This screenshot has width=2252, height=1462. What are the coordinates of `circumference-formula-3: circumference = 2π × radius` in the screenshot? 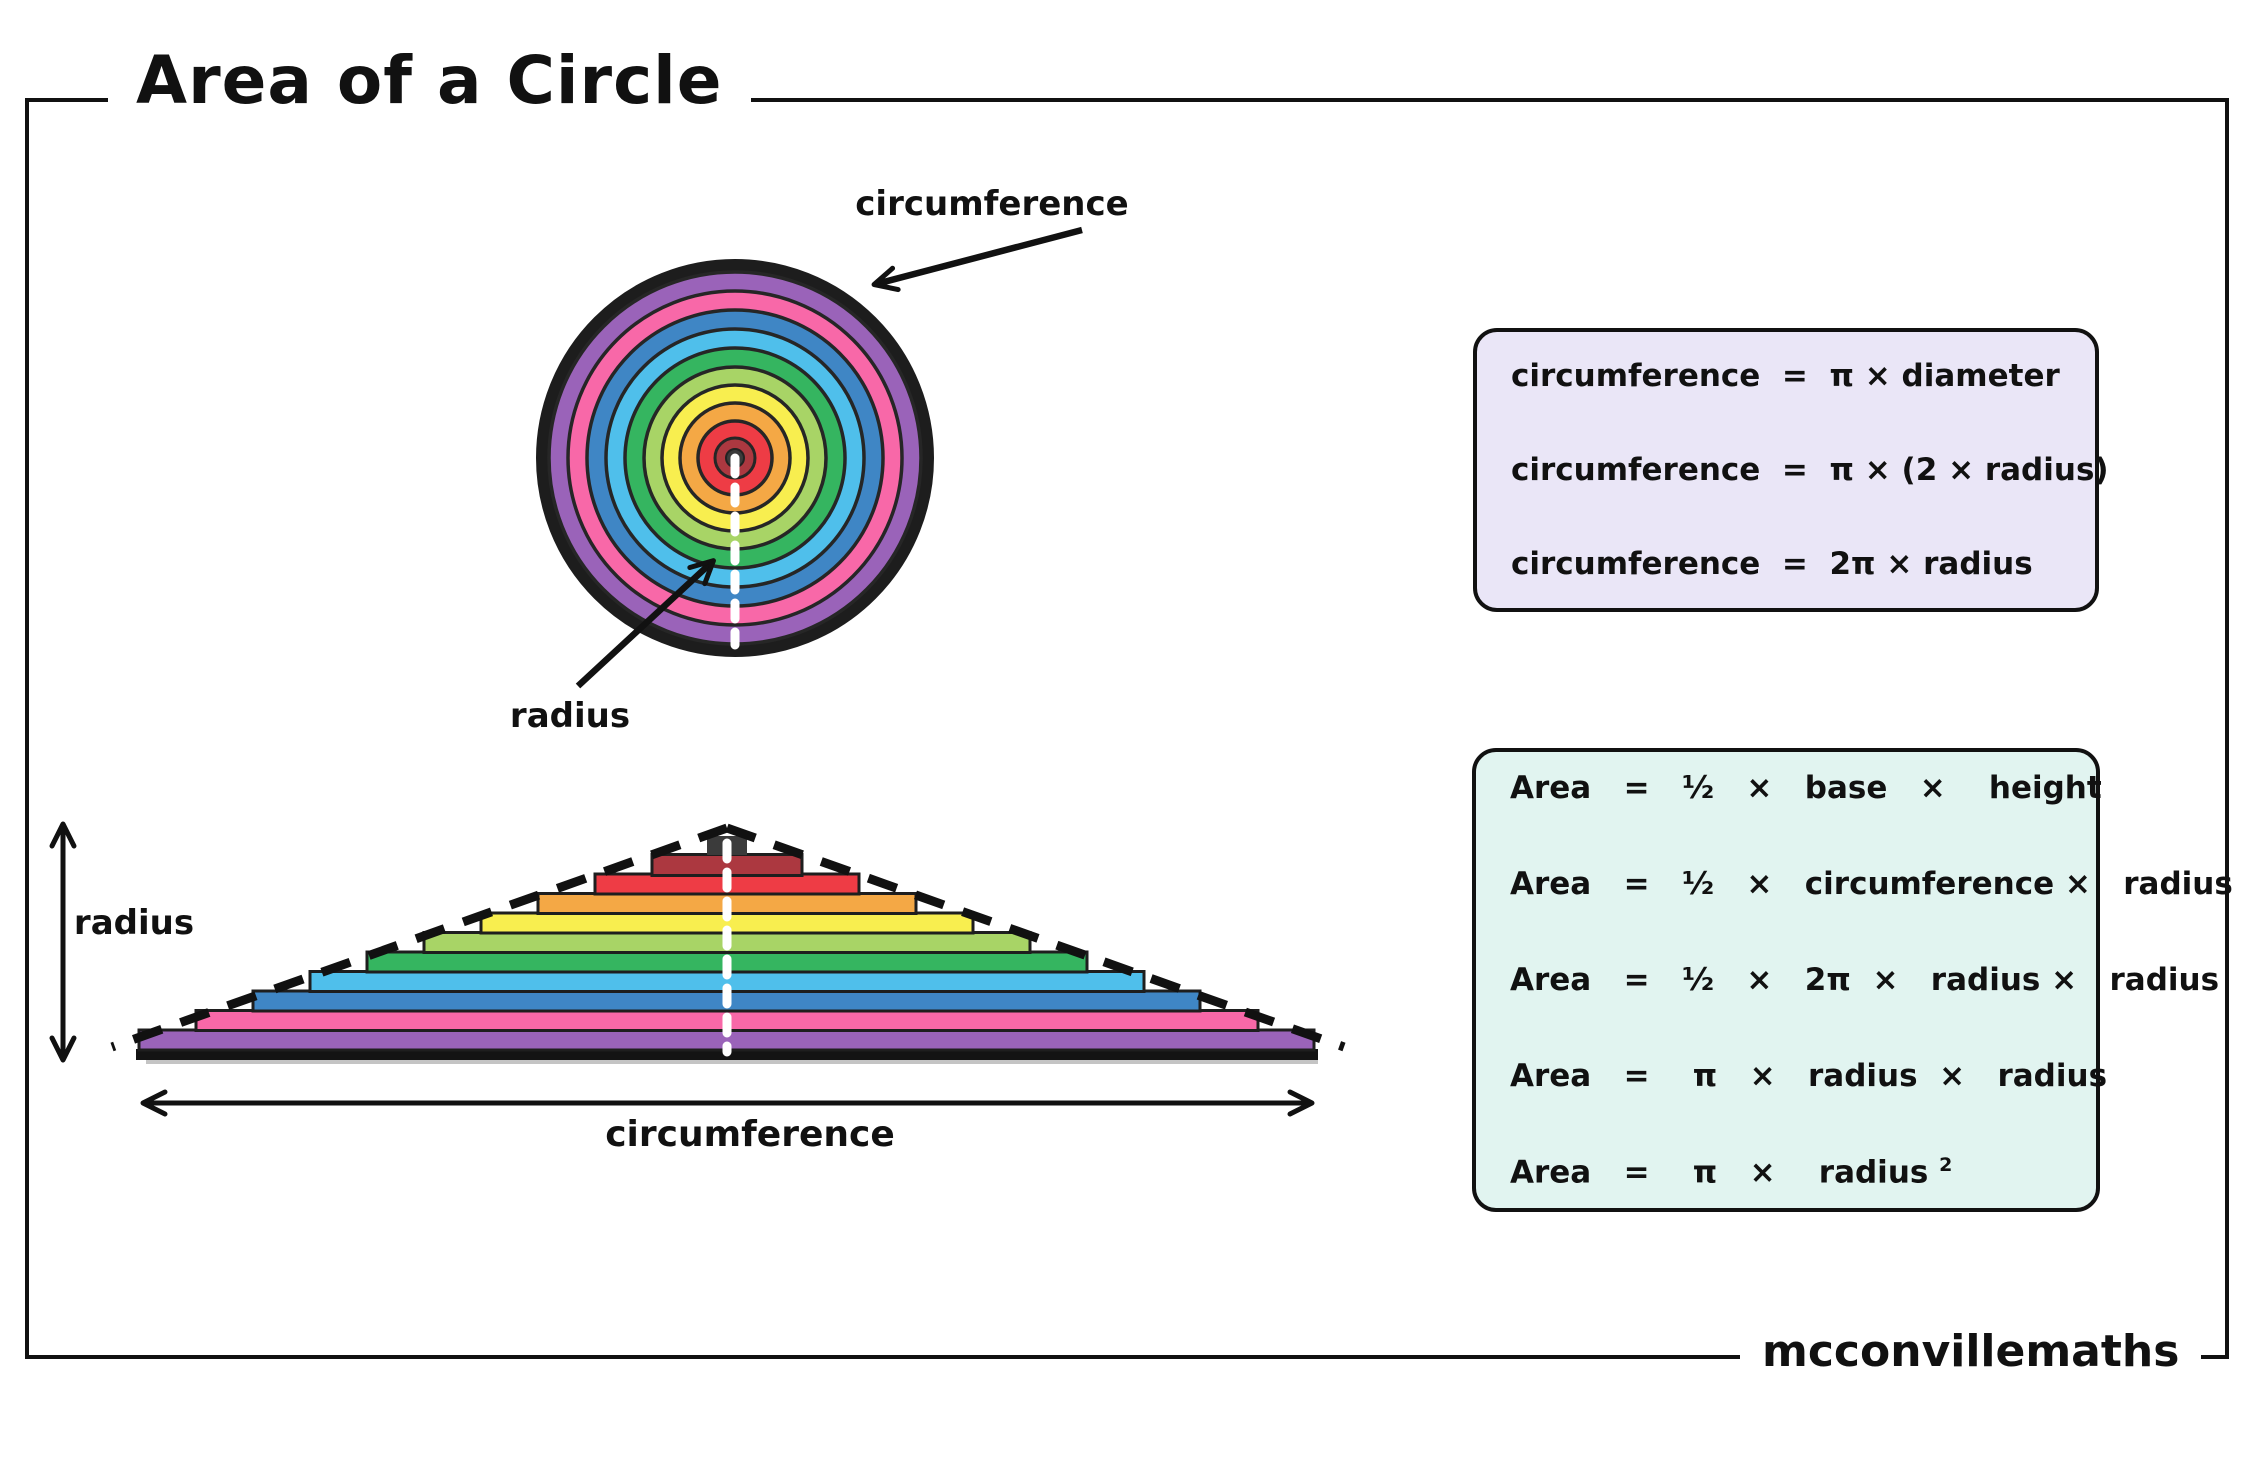 It's located at (1772, 564).